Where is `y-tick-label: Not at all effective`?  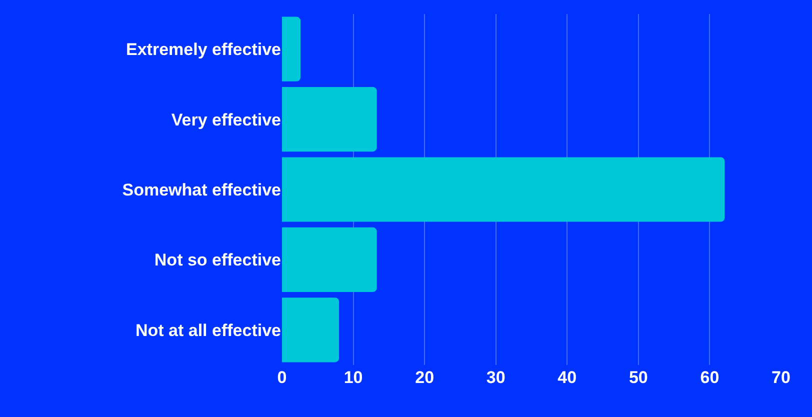 y-tick-label: Not at all effective is located at coordinates (208, 330).